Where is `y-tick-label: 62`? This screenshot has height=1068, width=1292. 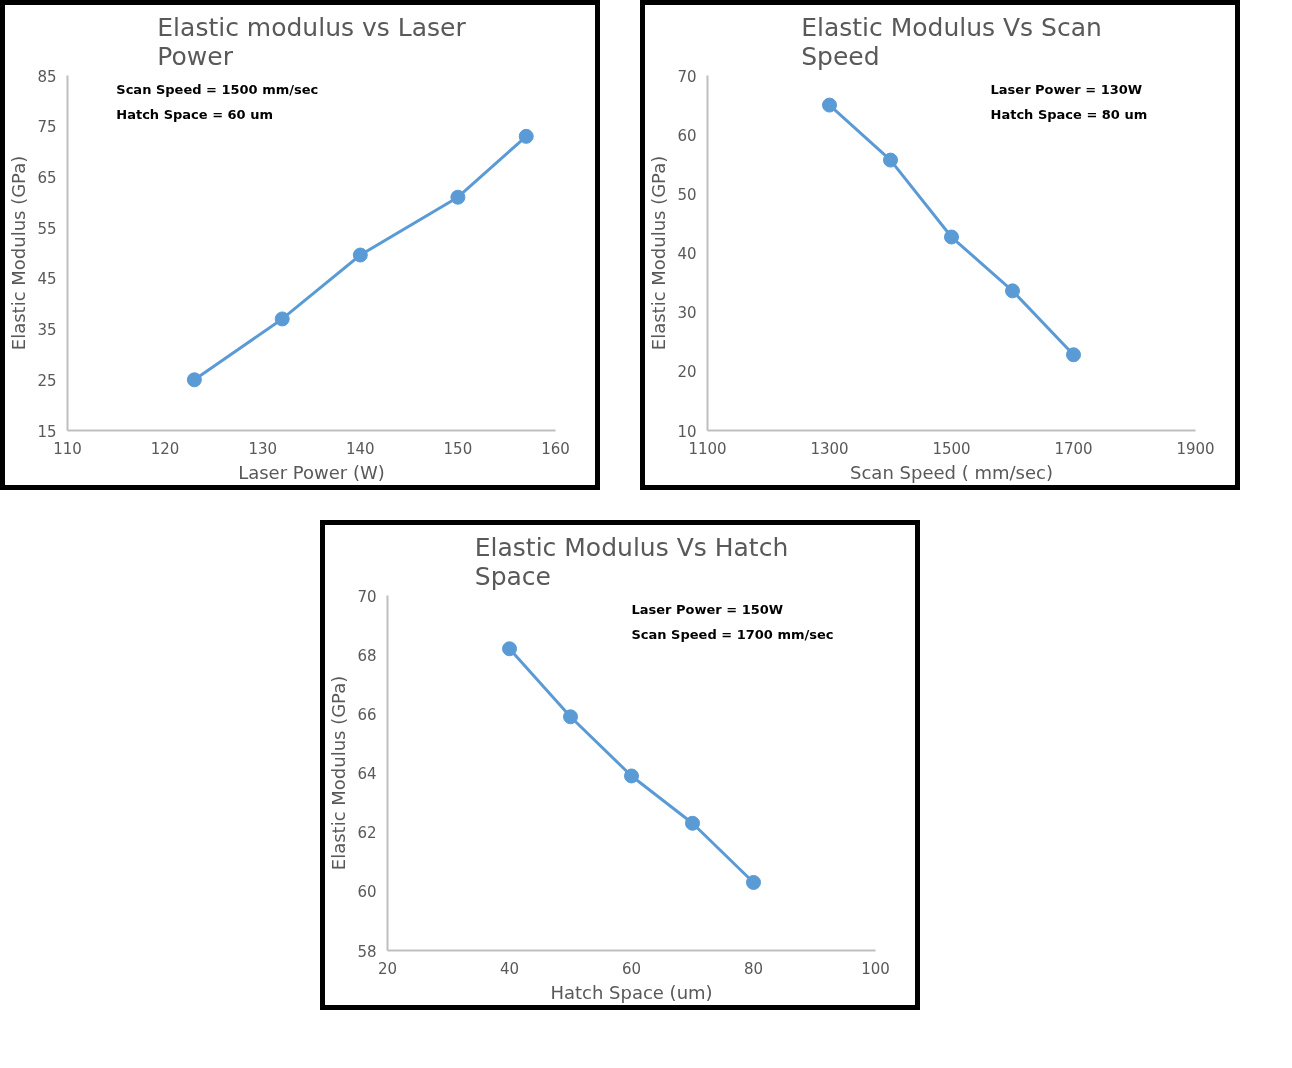
y-tick-label: 62 is located at coordinates (367, 833).